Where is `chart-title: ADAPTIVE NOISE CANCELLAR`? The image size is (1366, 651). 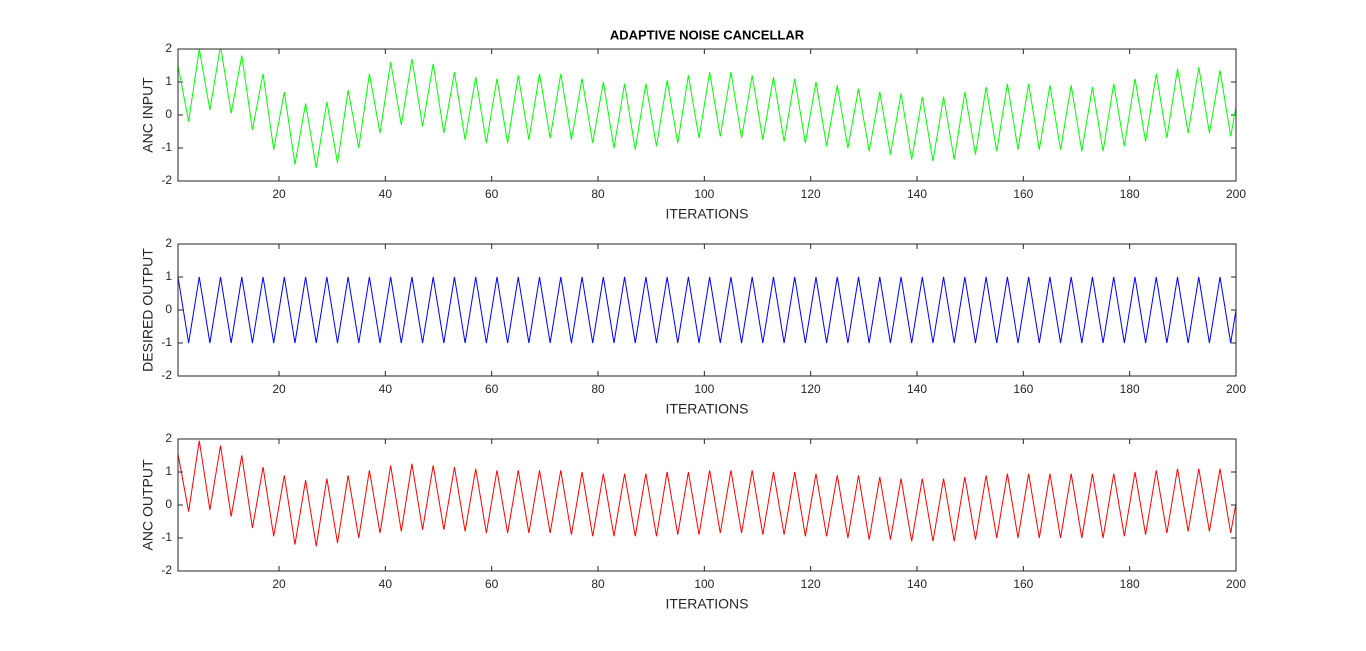 chart-title: ADAPTIVE NOISE CANCELLAR is located at coordinates (707, 34).